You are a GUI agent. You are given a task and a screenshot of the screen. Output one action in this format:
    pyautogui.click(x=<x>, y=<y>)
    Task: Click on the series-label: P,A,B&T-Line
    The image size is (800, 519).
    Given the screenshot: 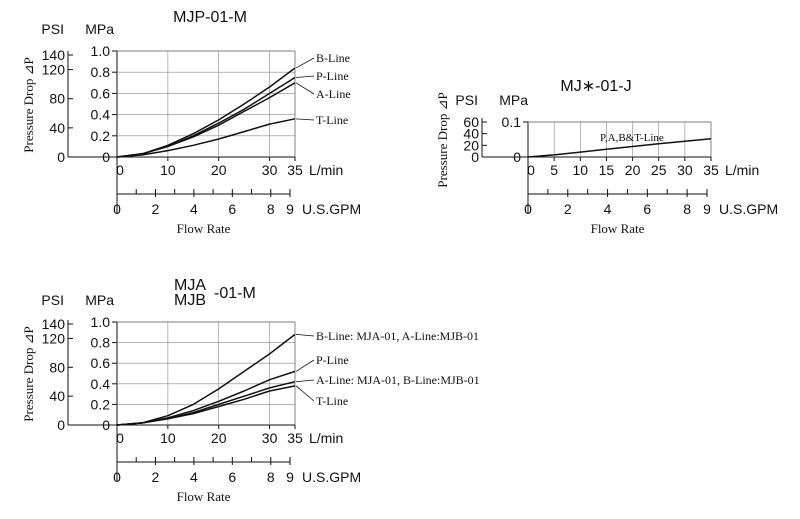 What is the action you would take?
    pyautogui.click(x=632, y=138)
    